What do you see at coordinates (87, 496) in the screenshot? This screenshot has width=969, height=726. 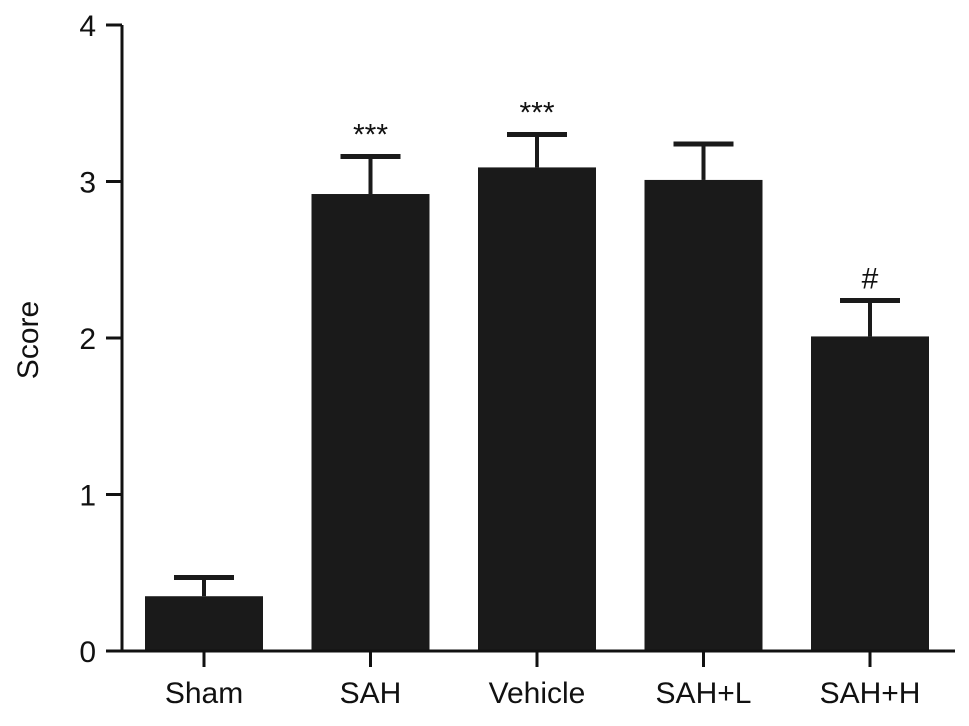 I see `y-tick-label-1: 1` at bounding box center [87, 496].